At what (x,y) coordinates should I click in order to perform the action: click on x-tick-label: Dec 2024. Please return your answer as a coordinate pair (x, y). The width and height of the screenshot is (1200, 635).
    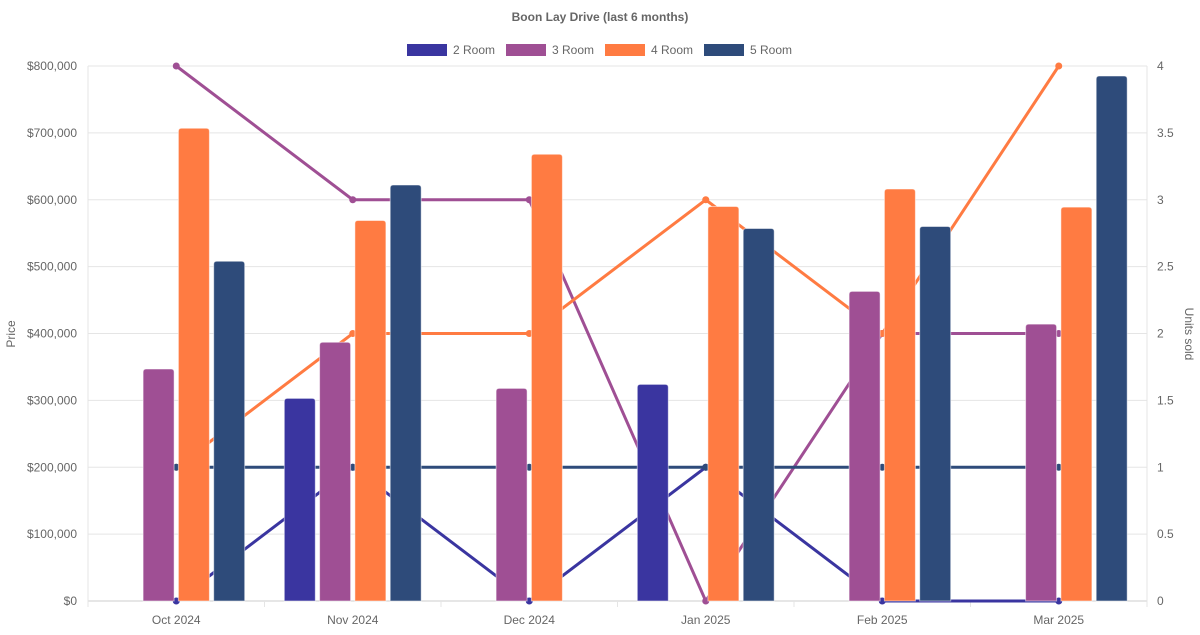
    Looking at the image, I should click on (530, 620).